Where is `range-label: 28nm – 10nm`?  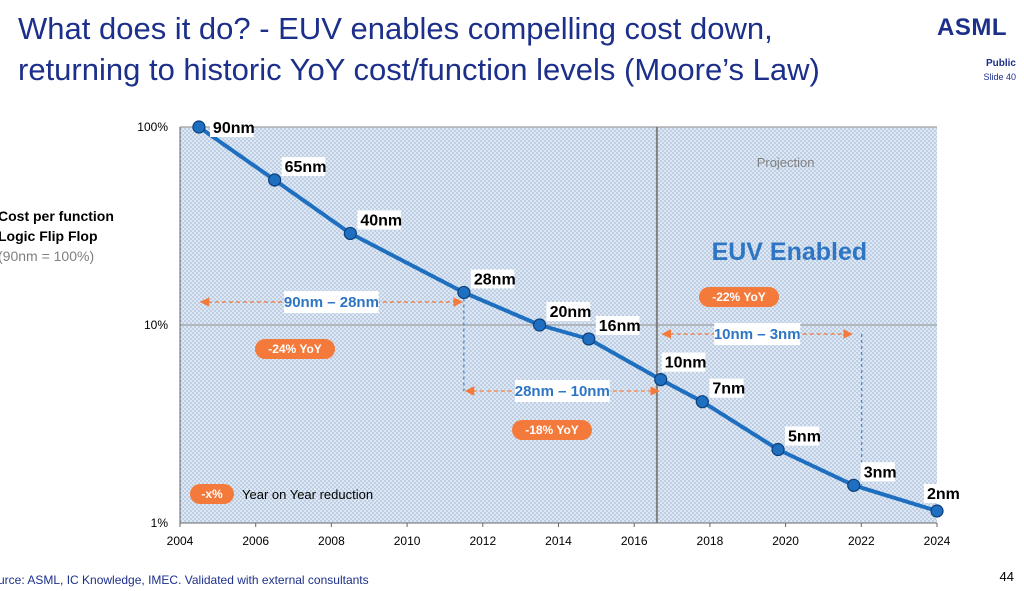 range-label: 28nm – 10nm is located at coordinates (562, 391).